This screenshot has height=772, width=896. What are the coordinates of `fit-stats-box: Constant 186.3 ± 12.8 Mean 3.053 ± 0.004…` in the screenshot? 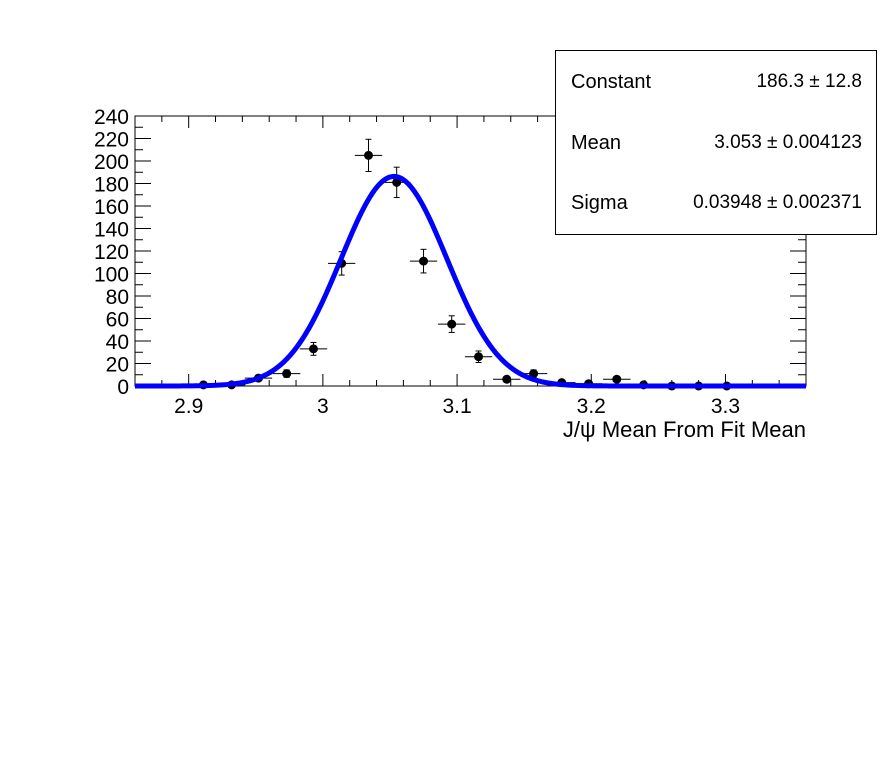 It's located at (716, 142).